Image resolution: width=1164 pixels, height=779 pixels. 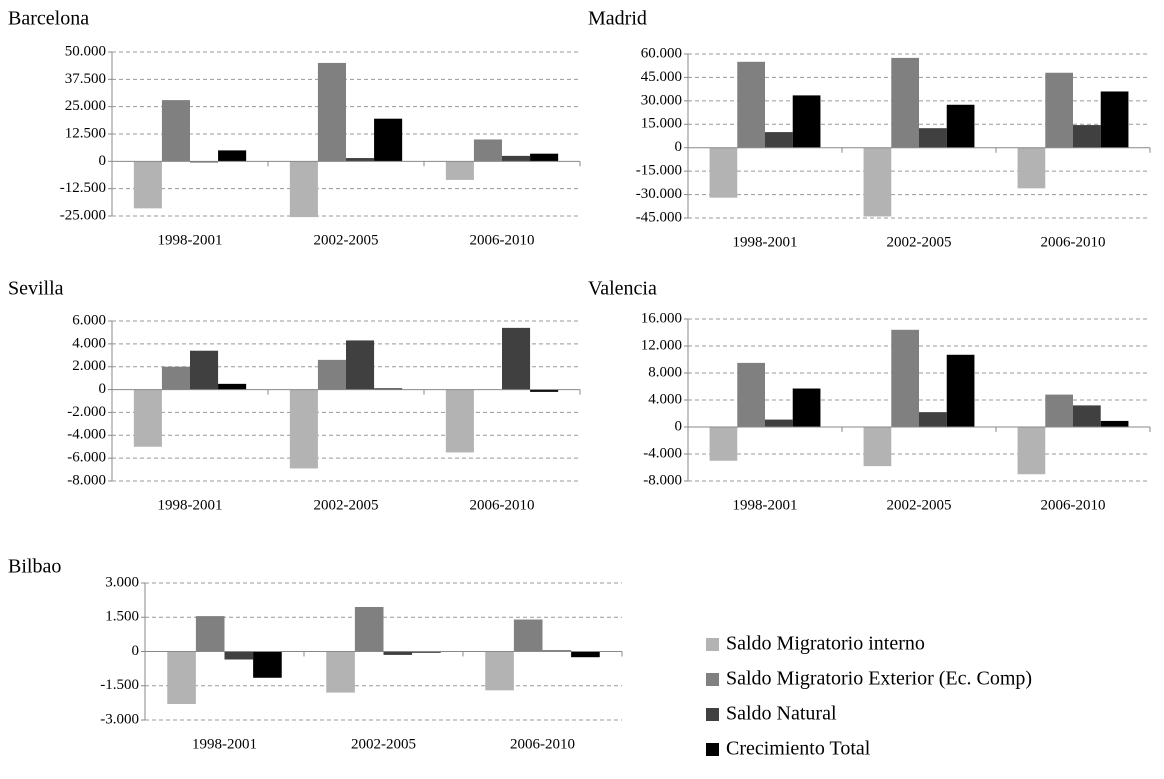 I want to click on y-tick-label: 12.000, so click(x=661, y=345).